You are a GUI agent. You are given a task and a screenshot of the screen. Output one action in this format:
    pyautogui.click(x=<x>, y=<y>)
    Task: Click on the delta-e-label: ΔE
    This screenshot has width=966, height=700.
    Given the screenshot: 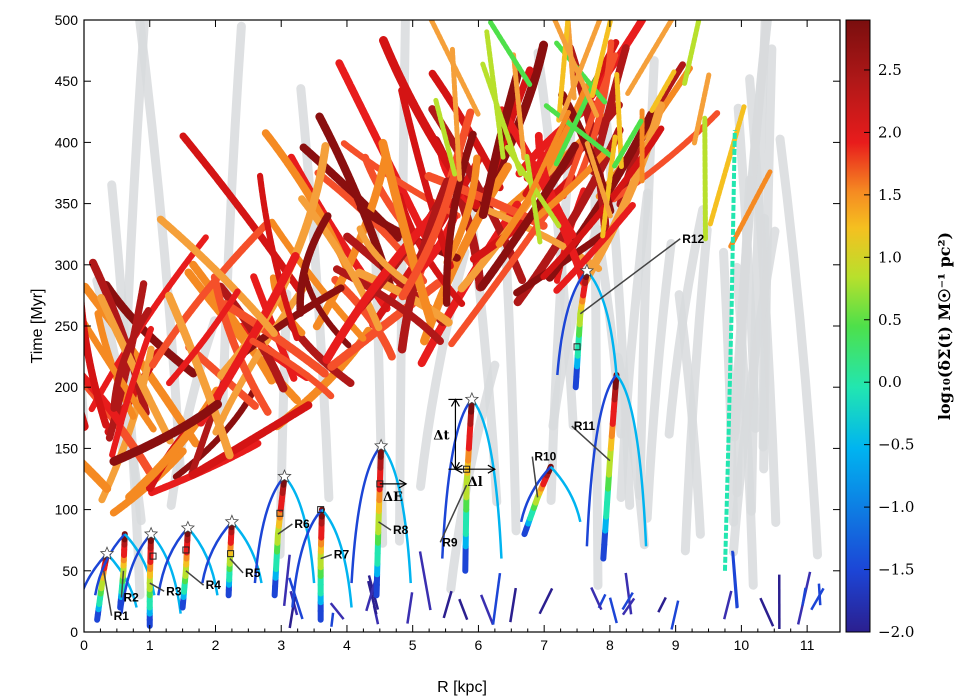 What is the action you would take?
    pyautogui.click(x=393, y=497)
    